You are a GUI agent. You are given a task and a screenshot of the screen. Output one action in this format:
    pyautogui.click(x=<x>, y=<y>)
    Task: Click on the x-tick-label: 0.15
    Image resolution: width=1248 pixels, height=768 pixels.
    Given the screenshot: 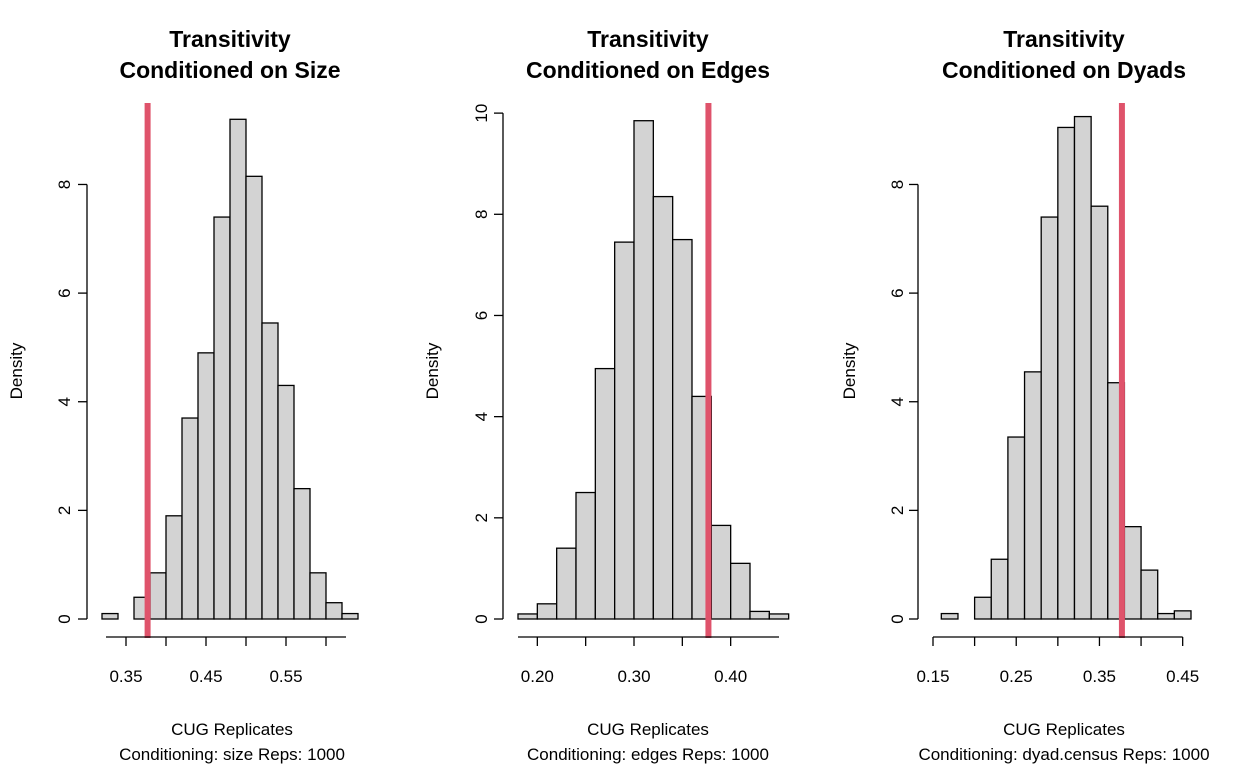 What is the action you would take?
    pyautogui.click(x=932, y=676)
    